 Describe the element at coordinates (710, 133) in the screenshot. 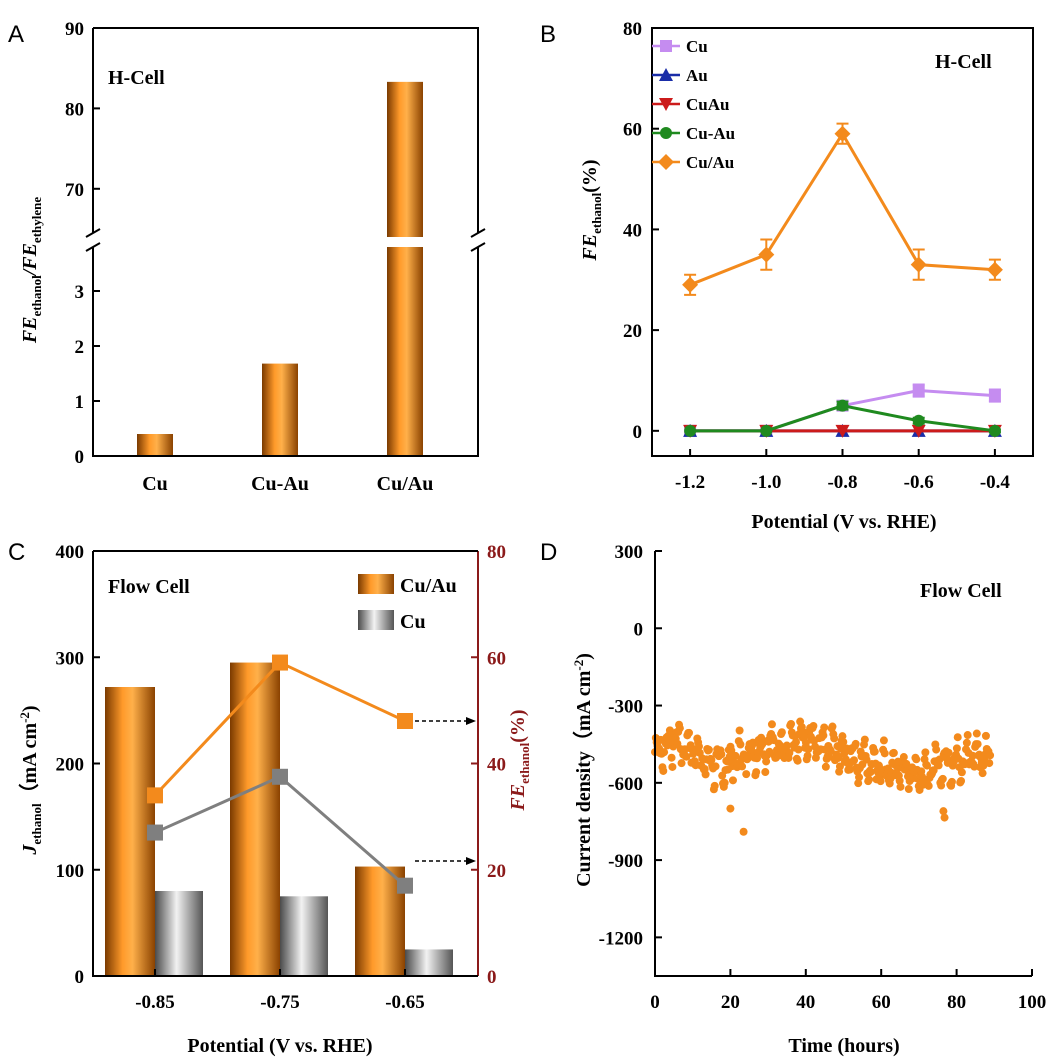

I see `panel-b-legend-label: Cu-Au` at that location.